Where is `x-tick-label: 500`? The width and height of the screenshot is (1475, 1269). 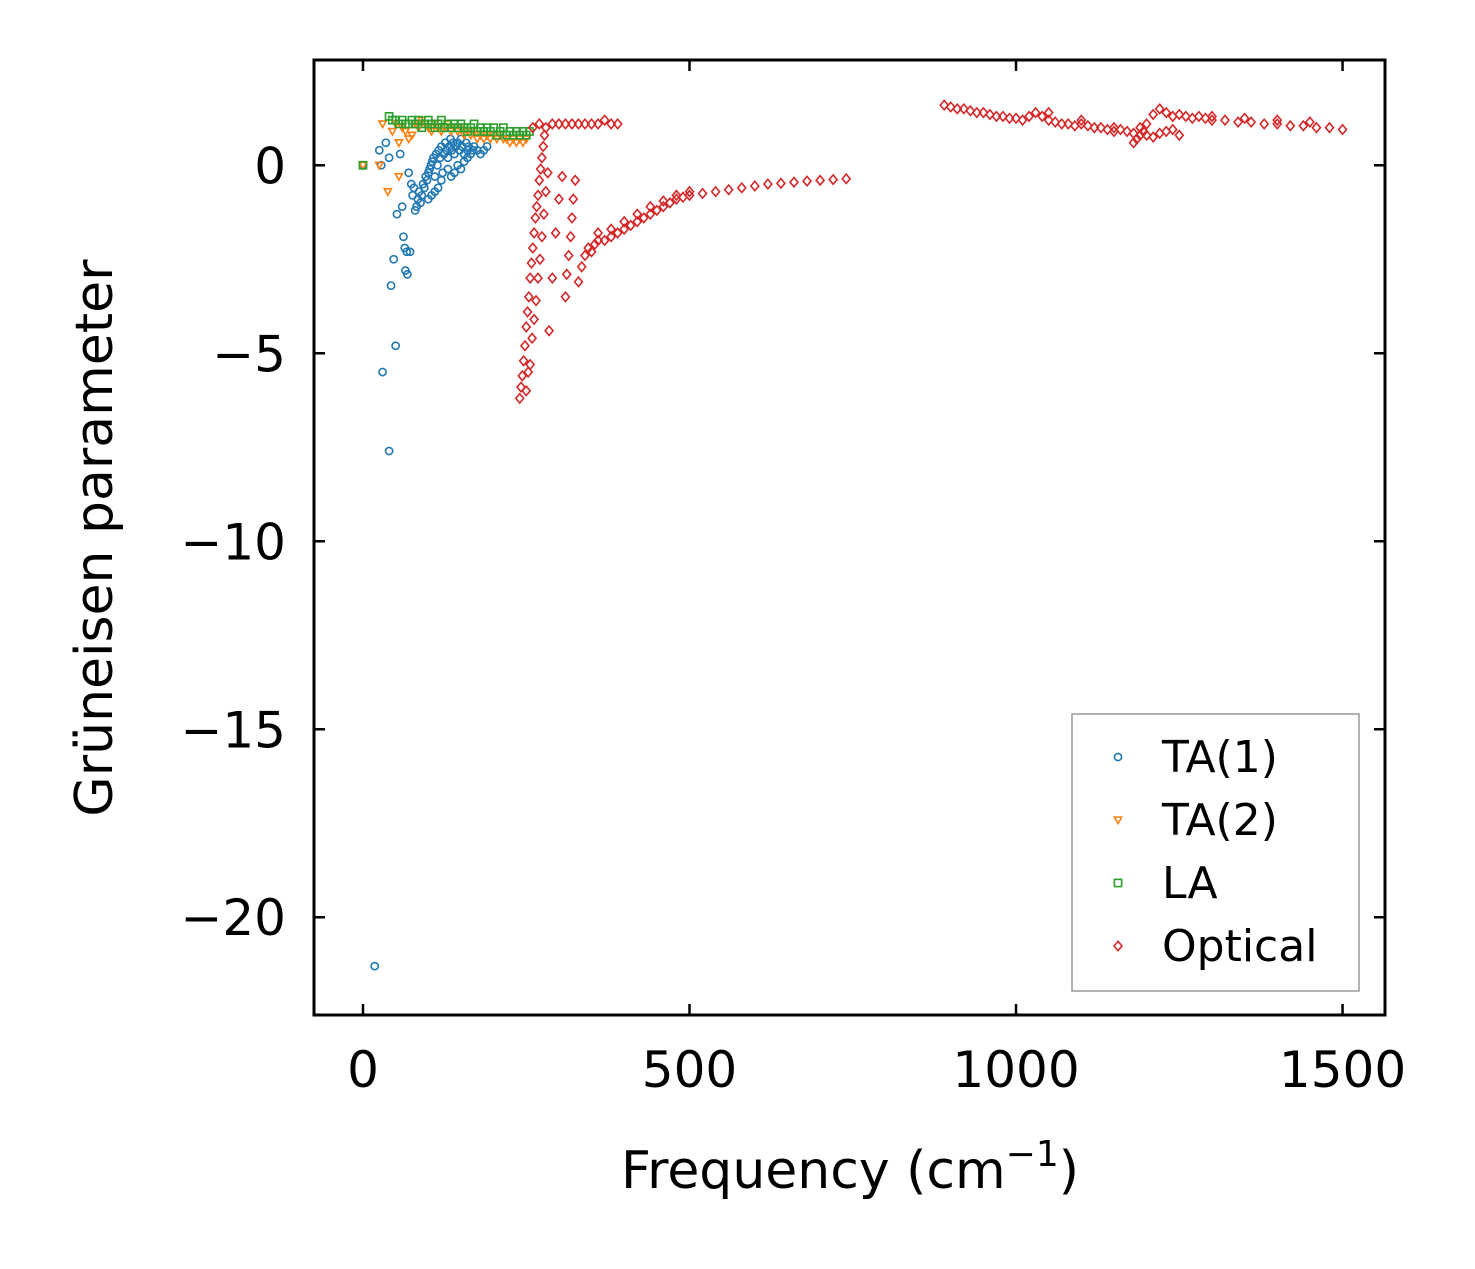 x-tick-label: 500 is located at coordinates (689, 1070).